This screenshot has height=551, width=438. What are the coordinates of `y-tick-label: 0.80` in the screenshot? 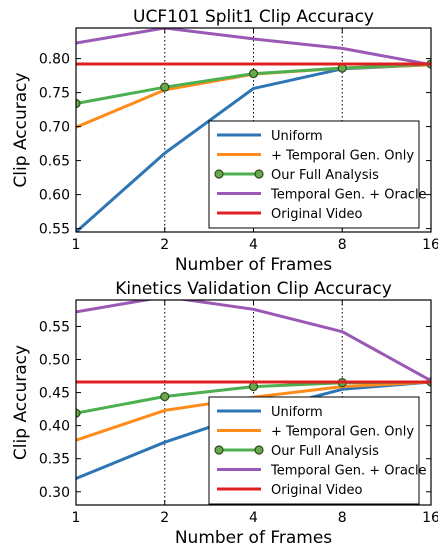 It's located at (54, 60).